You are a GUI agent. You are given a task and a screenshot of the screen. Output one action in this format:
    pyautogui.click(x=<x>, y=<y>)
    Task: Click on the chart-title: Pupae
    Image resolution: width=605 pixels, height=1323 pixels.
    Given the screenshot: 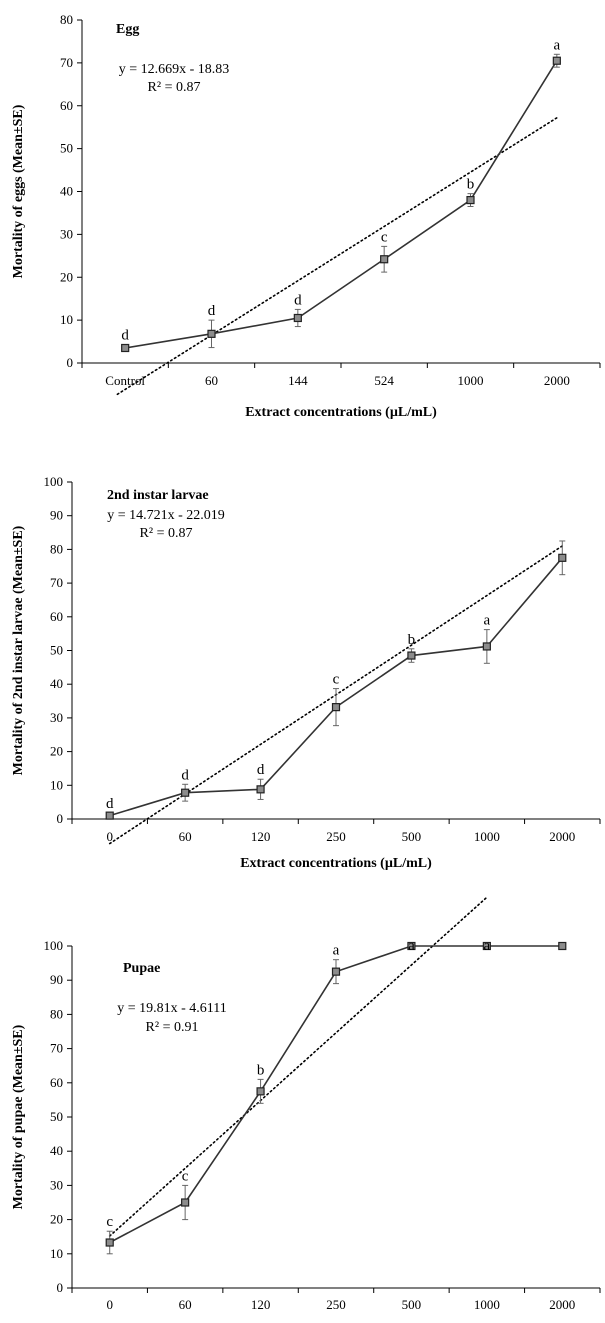 What is the action you would take?
    pyautogui.click(x=141, y=968)
    